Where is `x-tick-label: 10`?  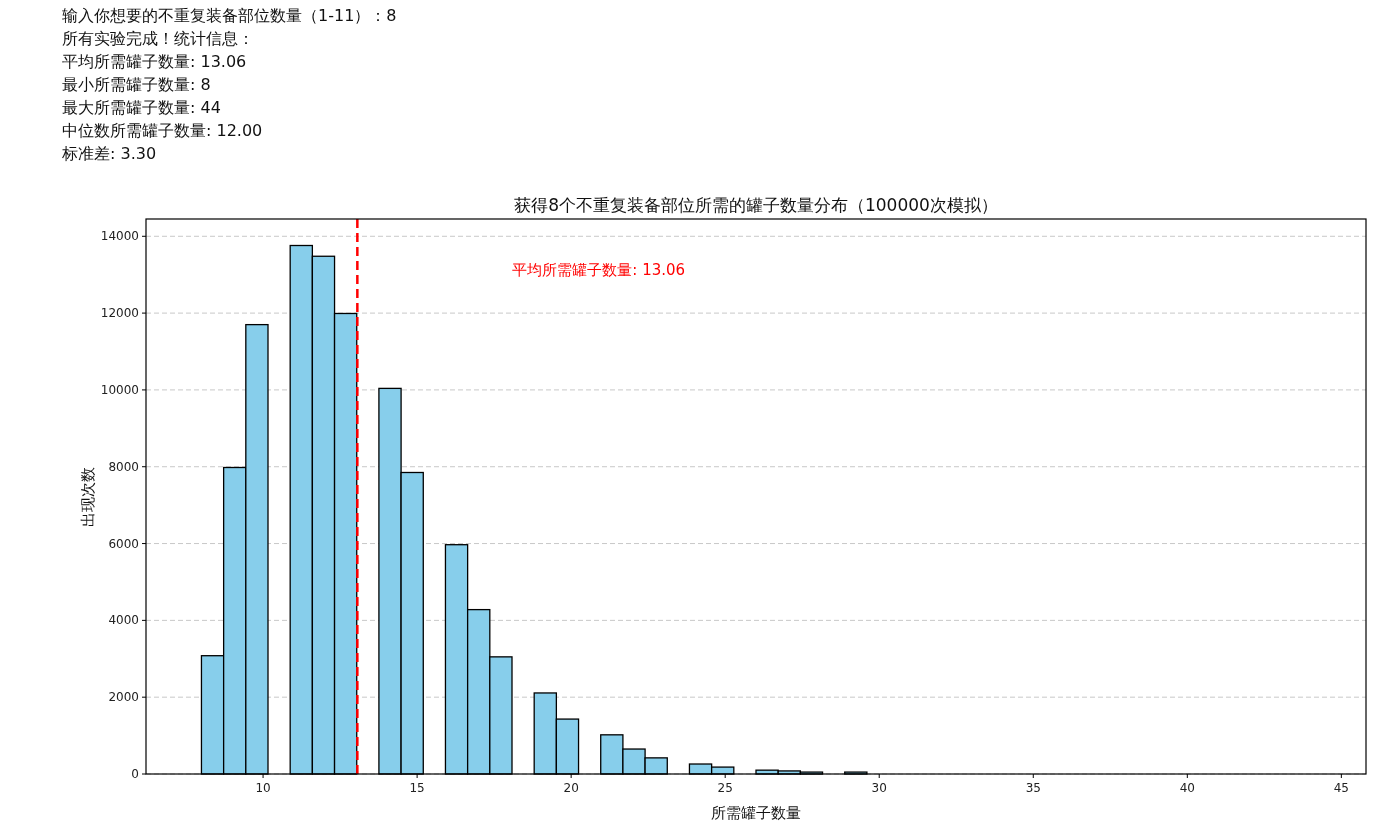
x-tick-label: 10 is located at coordinates (263, 788).